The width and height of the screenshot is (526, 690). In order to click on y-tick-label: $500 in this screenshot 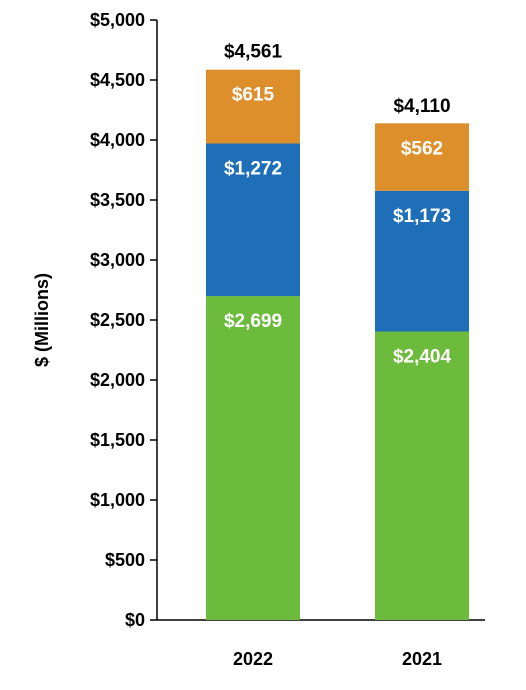, I will do `click(125, 560)`.